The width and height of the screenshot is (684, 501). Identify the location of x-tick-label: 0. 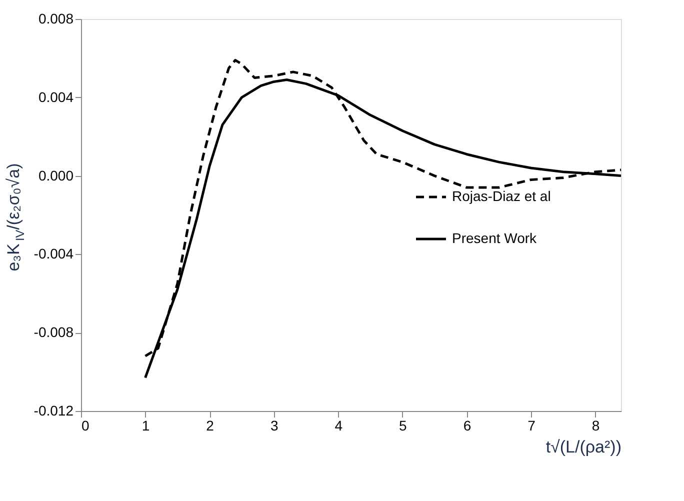
(86, 426).